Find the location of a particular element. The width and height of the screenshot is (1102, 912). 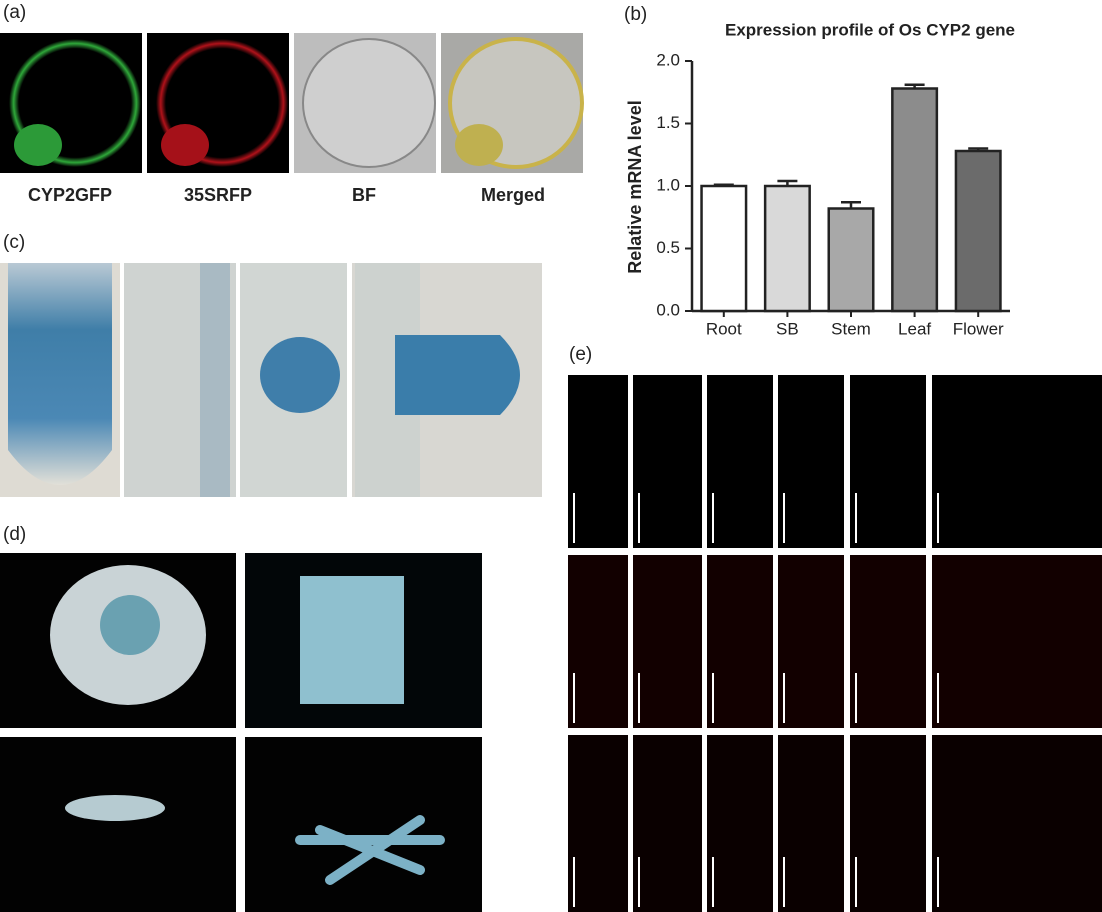

panel-label: (e) is located at coordinates (580, 354).